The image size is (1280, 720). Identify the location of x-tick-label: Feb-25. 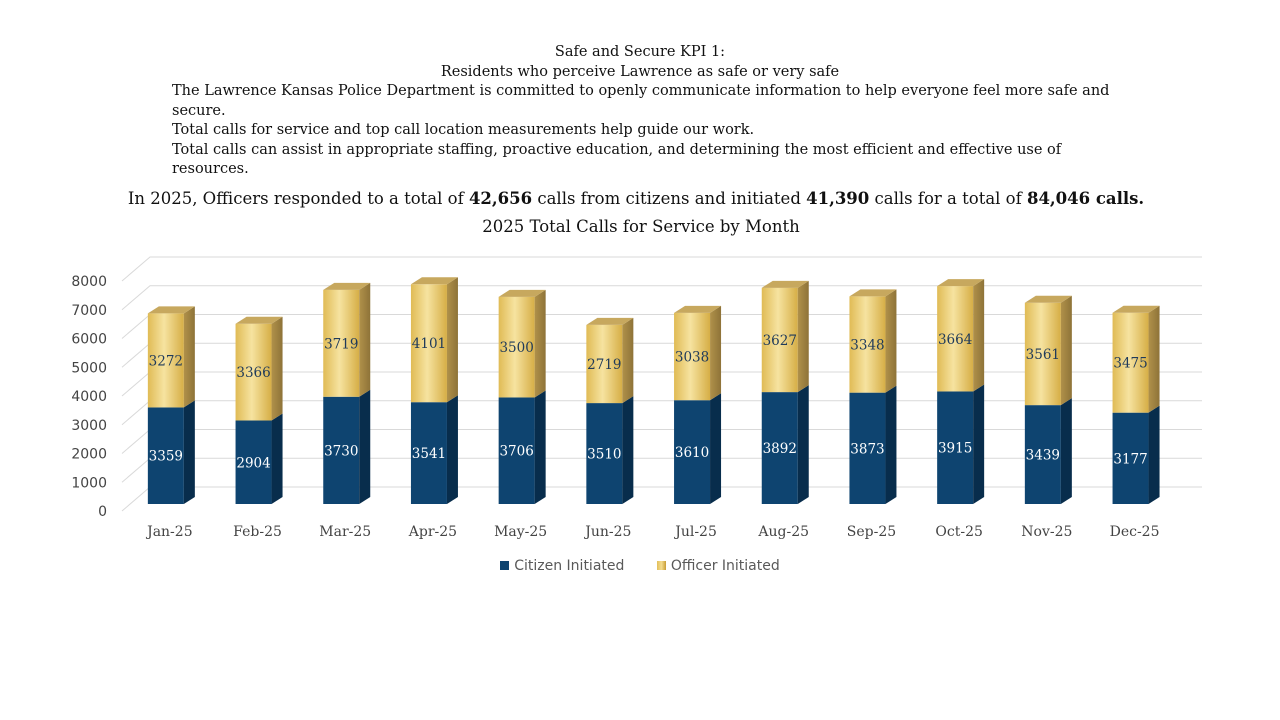
(257, 532).